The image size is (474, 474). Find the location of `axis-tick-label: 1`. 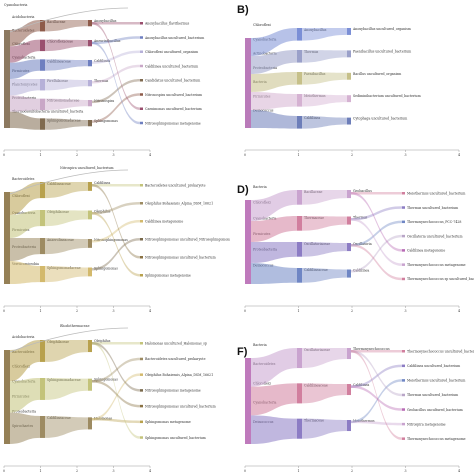

axis-tick-label: 1 is located at coordinates (40, 155).